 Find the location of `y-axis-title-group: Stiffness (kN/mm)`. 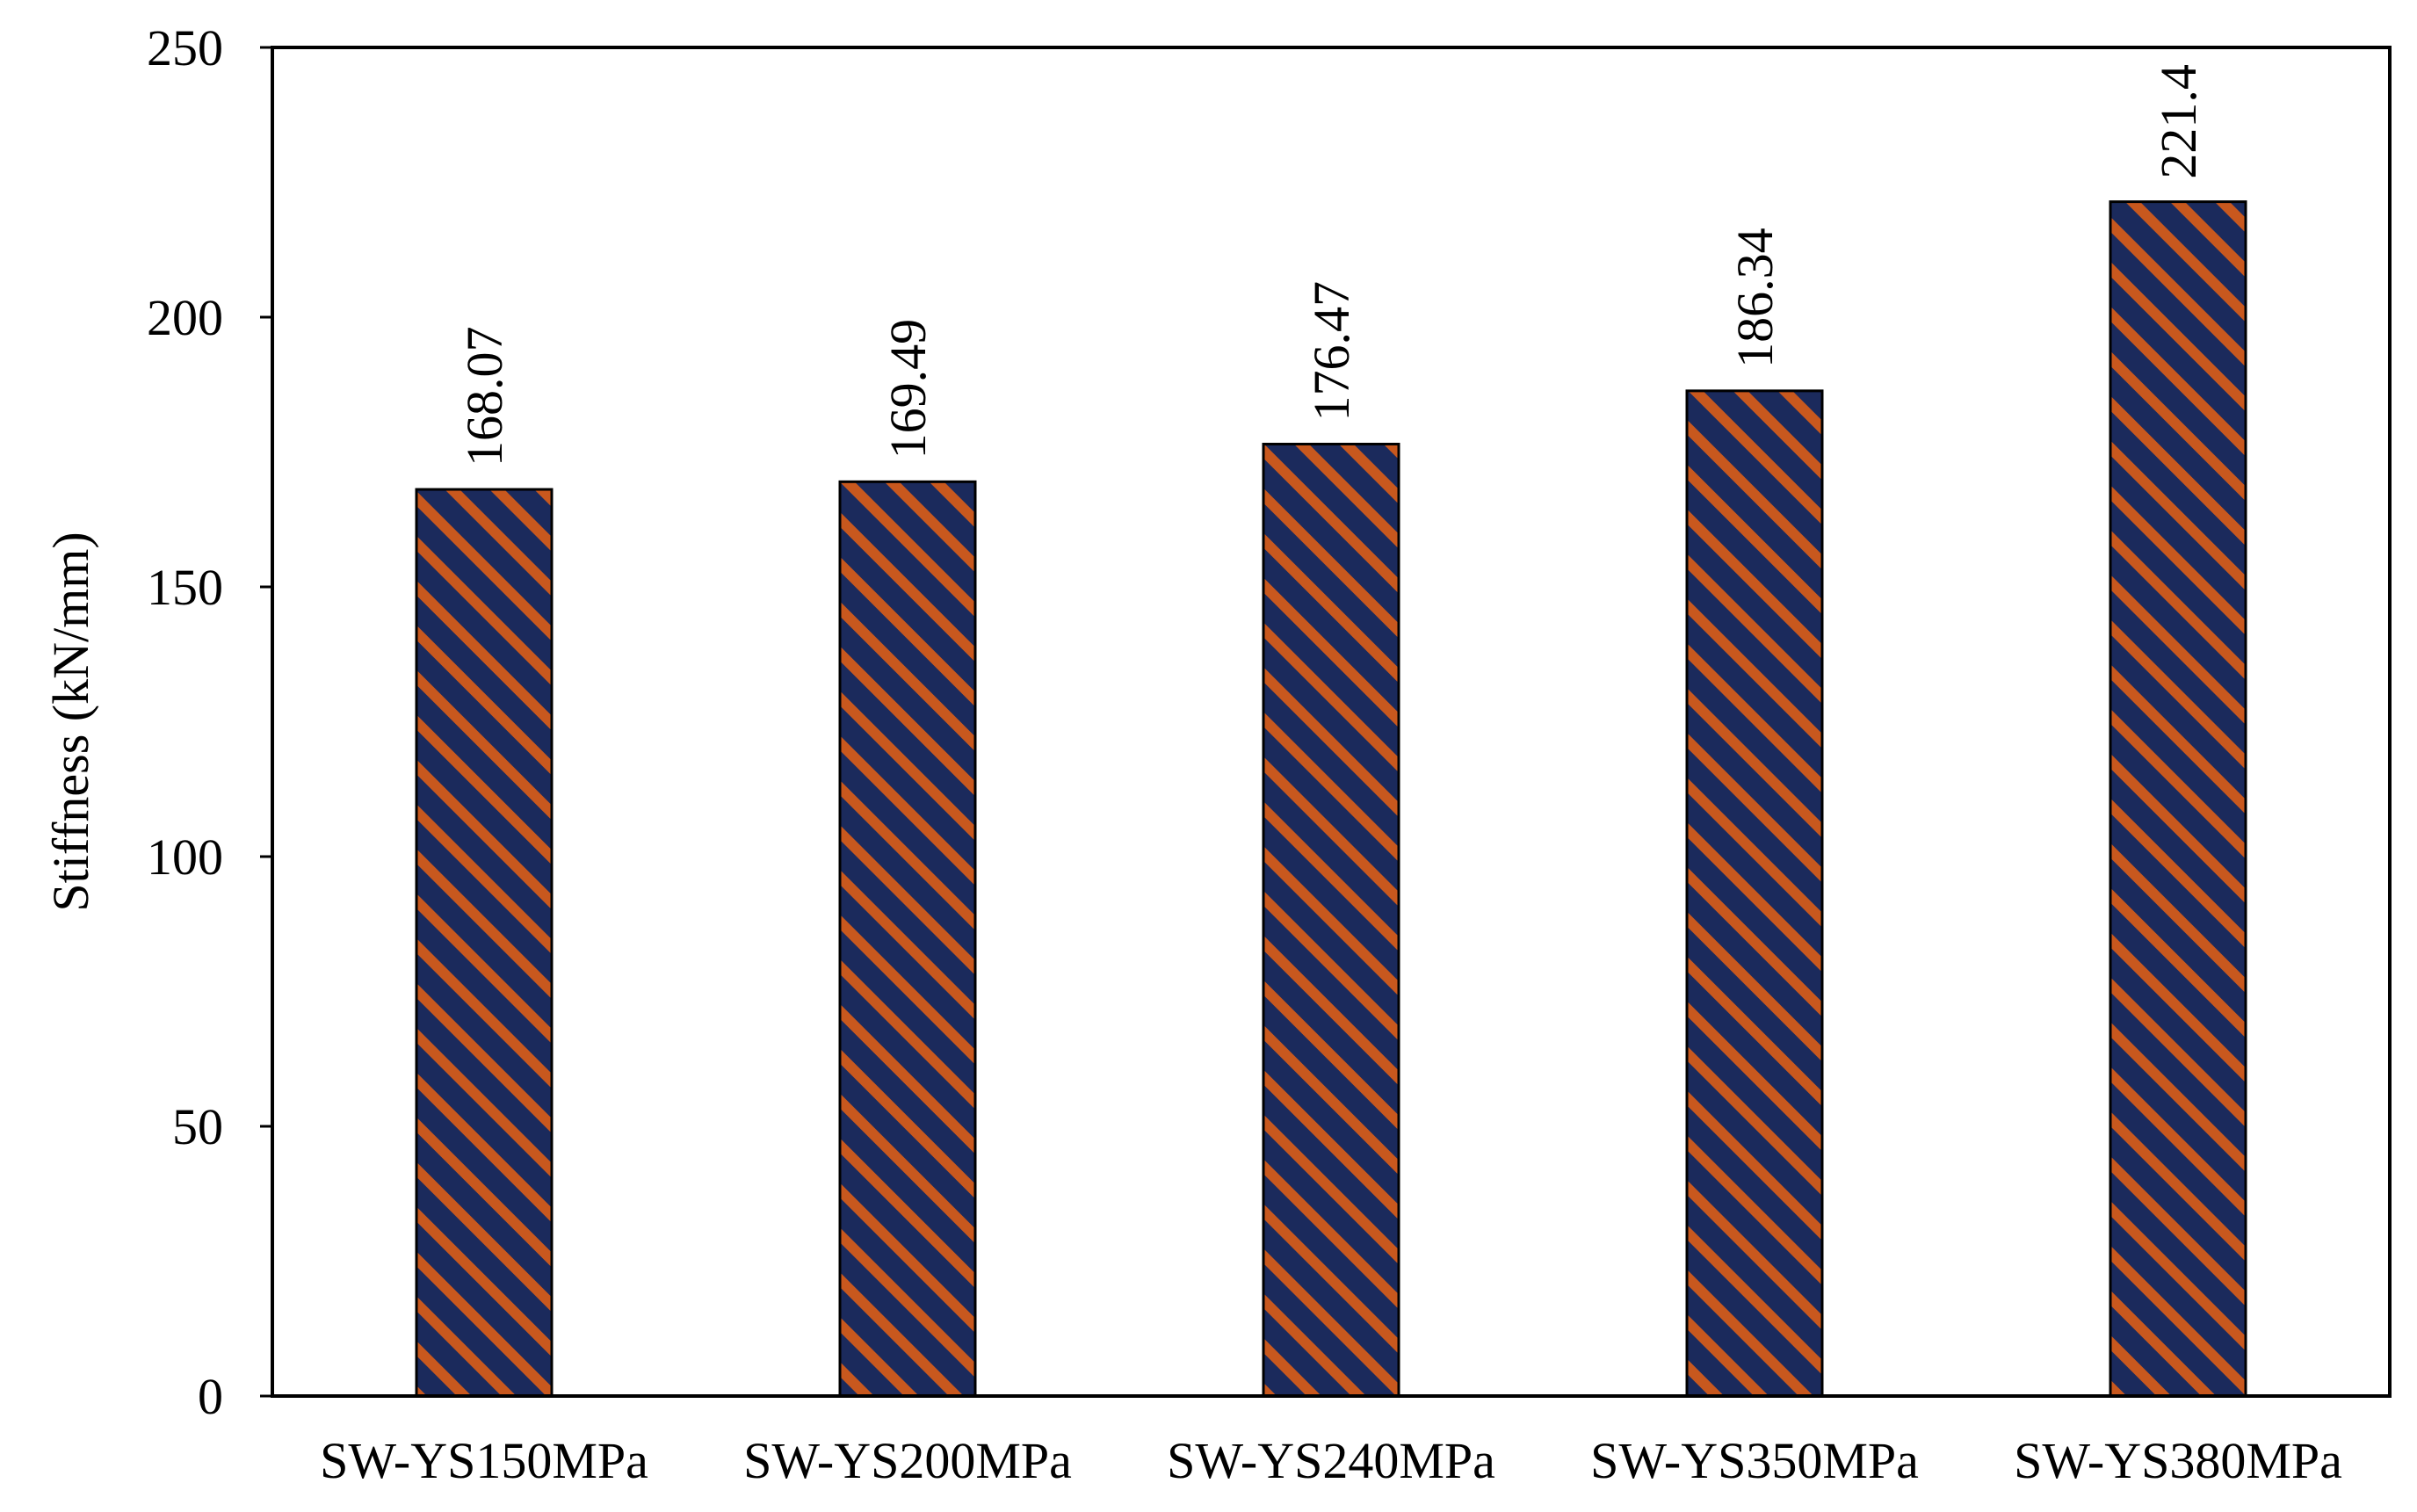

y-axis-title-group: Stiffness (kN/mm) is located at coordinates (70, 721).